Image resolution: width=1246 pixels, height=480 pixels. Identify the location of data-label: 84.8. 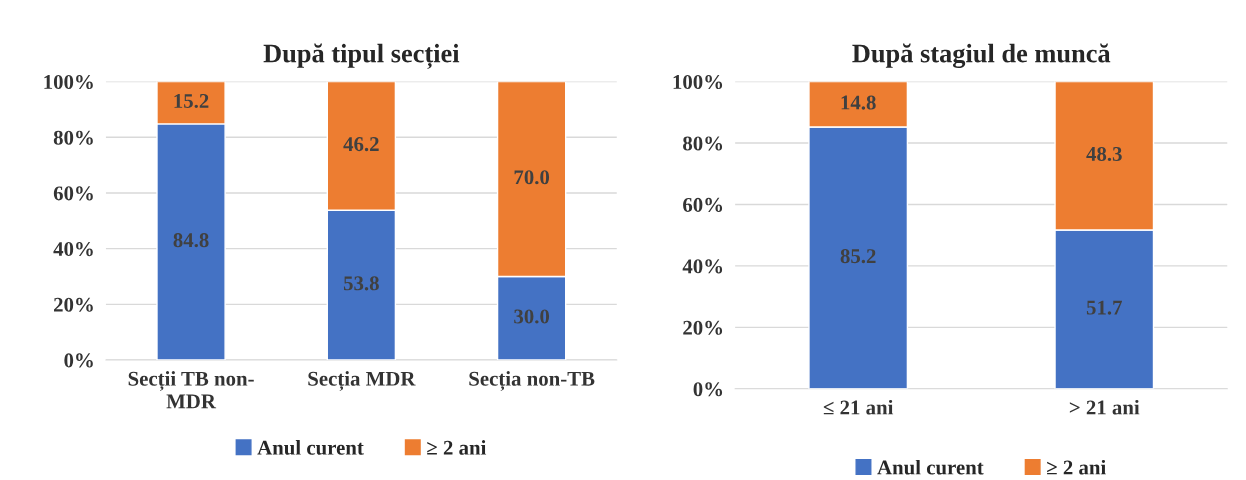
(191, 240).